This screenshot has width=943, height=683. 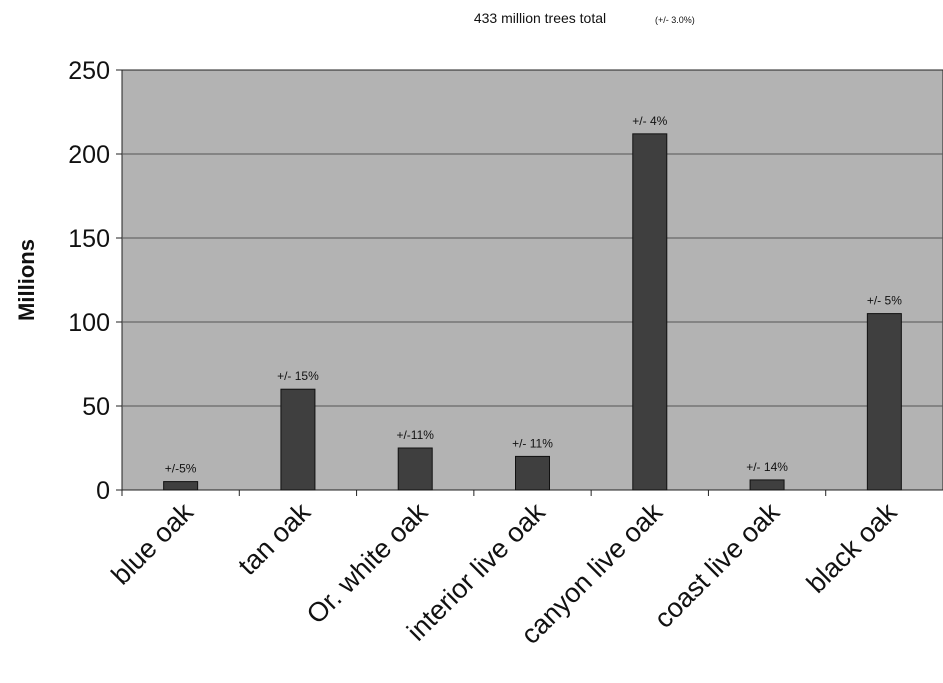 I want to click on x-tick-label: Or. white oak, so click(x=367, y=563).